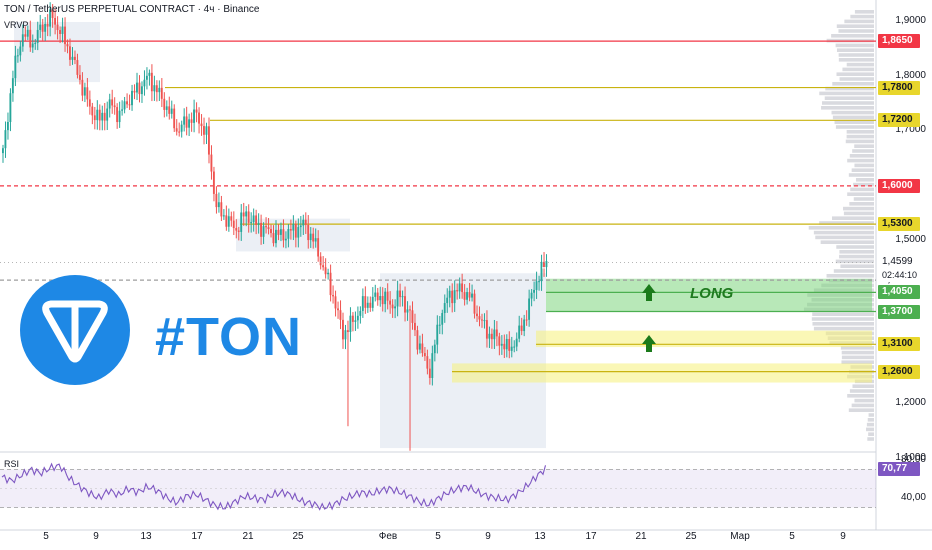 This screenshot has width=932, height=550. What do you see at coordinates (899, 87) in the screenshot?
I see `level-price-tag: 1,7800` at bounding box center [899, 87].